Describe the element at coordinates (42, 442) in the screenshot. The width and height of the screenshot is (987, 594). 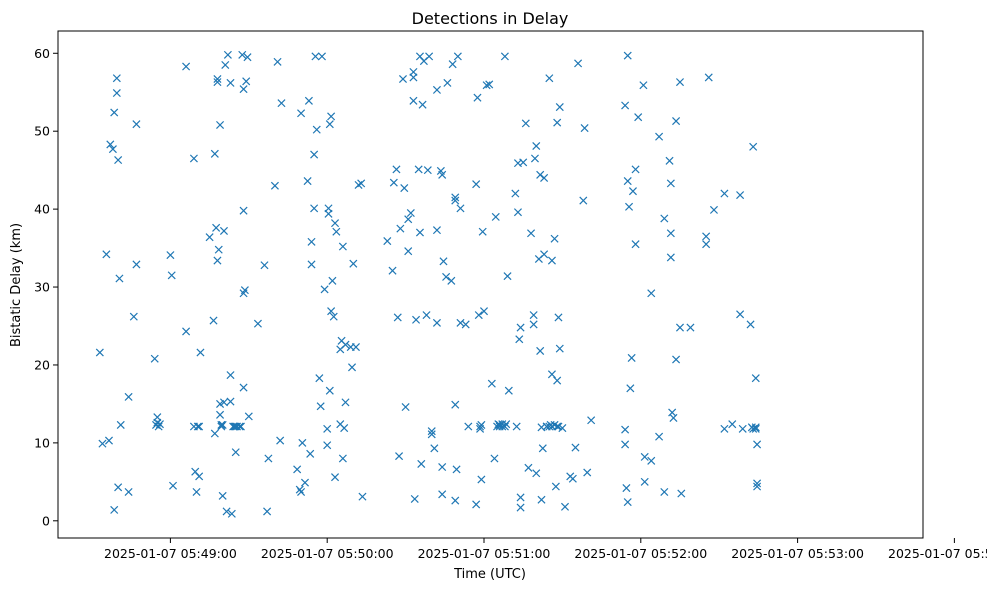
I see `y-tick-label: 10` at that location.